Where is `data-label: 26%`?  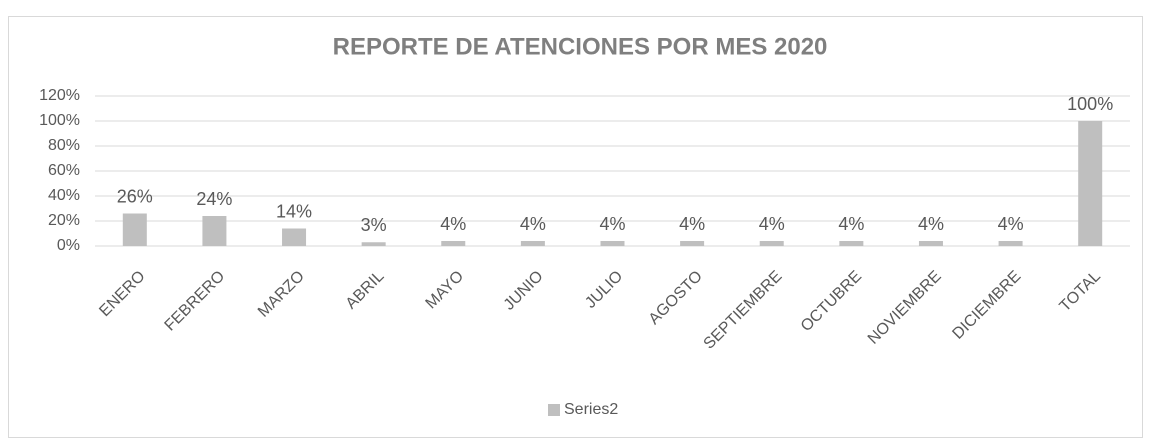 data-label: 26% is located at coordinates (135, 196).